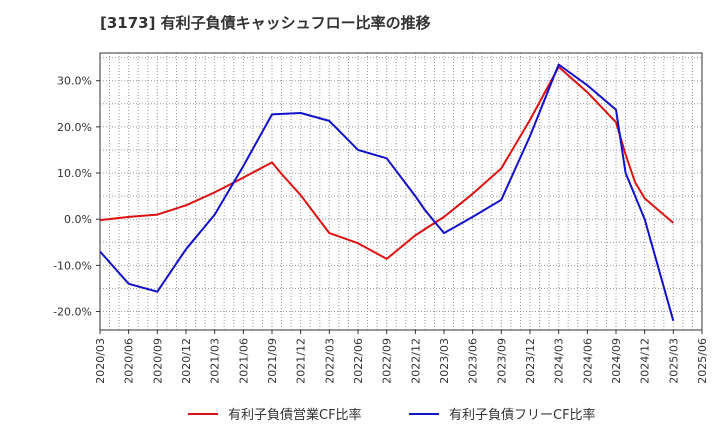 This screenshot has height=440, width=720. Describe the element at coordinates (415, 361) in the screenshot. I see `x-tick-label: 2022/12` at that location.